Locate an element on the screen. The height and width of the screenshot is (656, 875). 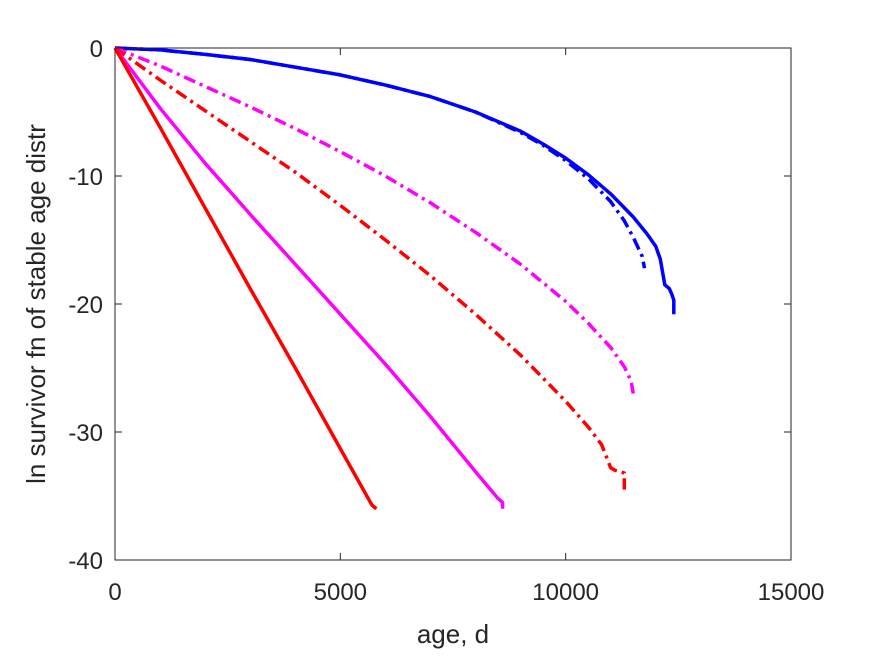
y-tick-label: -10 is located at coordinates (85, 177).